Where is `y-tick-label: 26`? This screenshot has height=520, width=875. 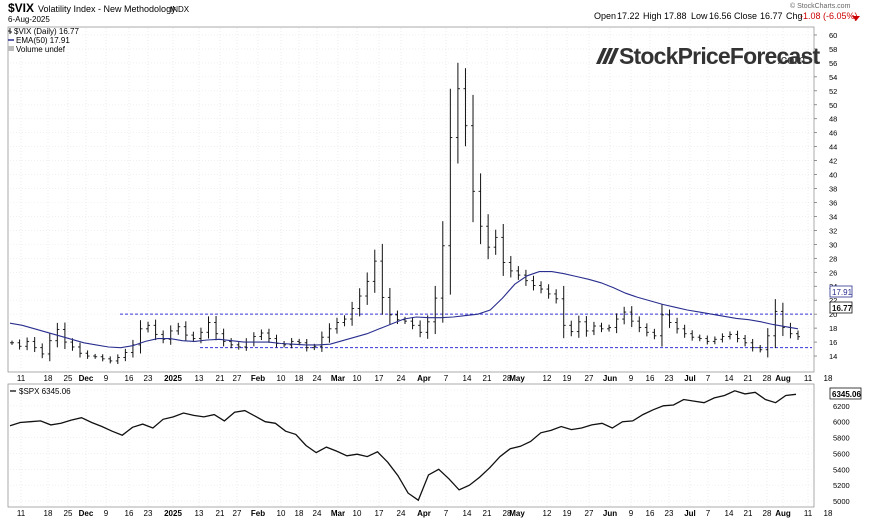
y-tick-label: 26 is located at coordinates (833, 272).